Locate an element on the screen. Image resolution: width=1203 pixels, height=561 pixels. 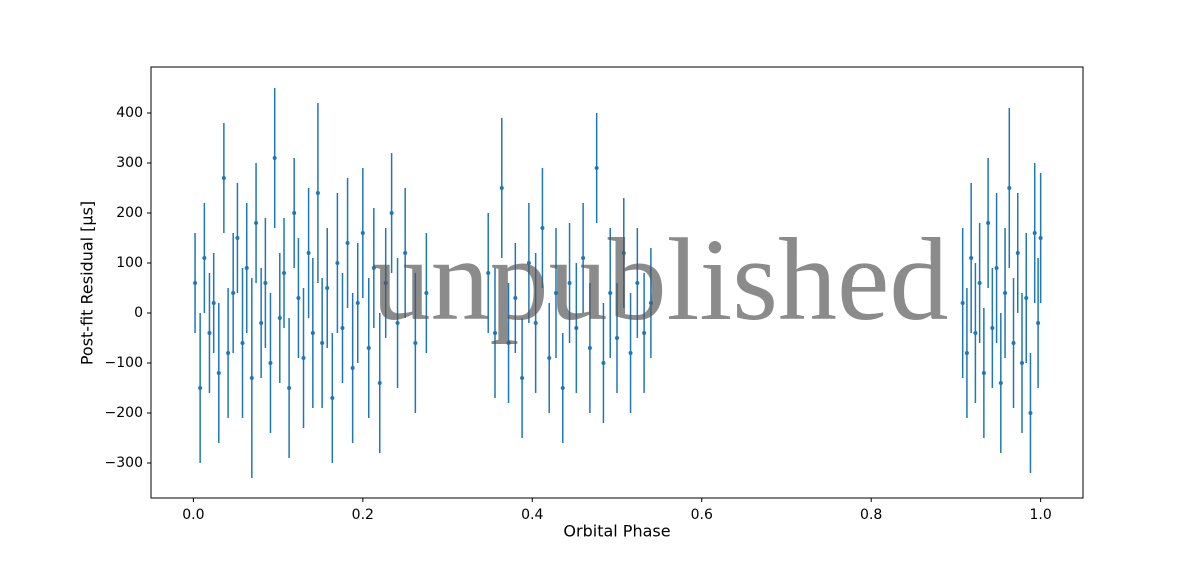
watermark: unpublished is located at coordinates (660, 279).